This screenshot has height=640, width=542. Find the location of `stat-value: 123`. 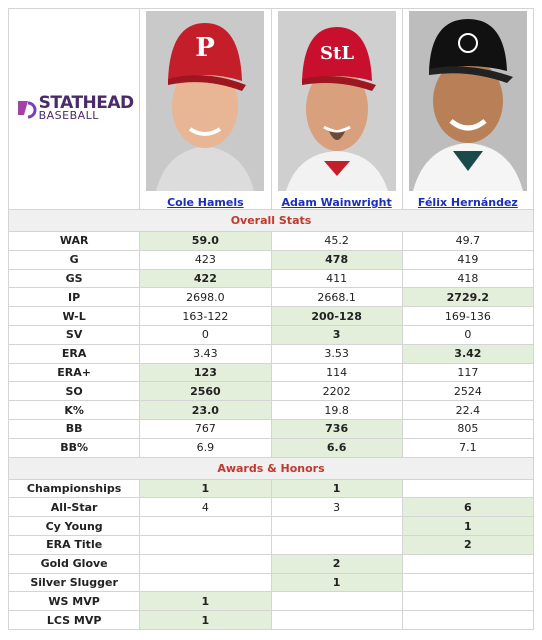

stat-value: 123 is located at coordinates (205, 372).